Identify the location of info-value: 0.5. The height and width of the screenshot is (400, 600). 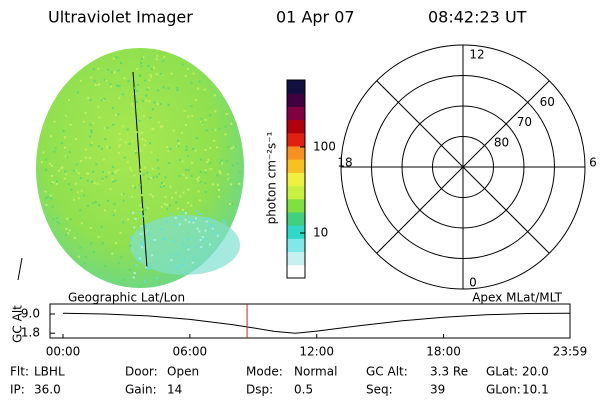
(303, 390).